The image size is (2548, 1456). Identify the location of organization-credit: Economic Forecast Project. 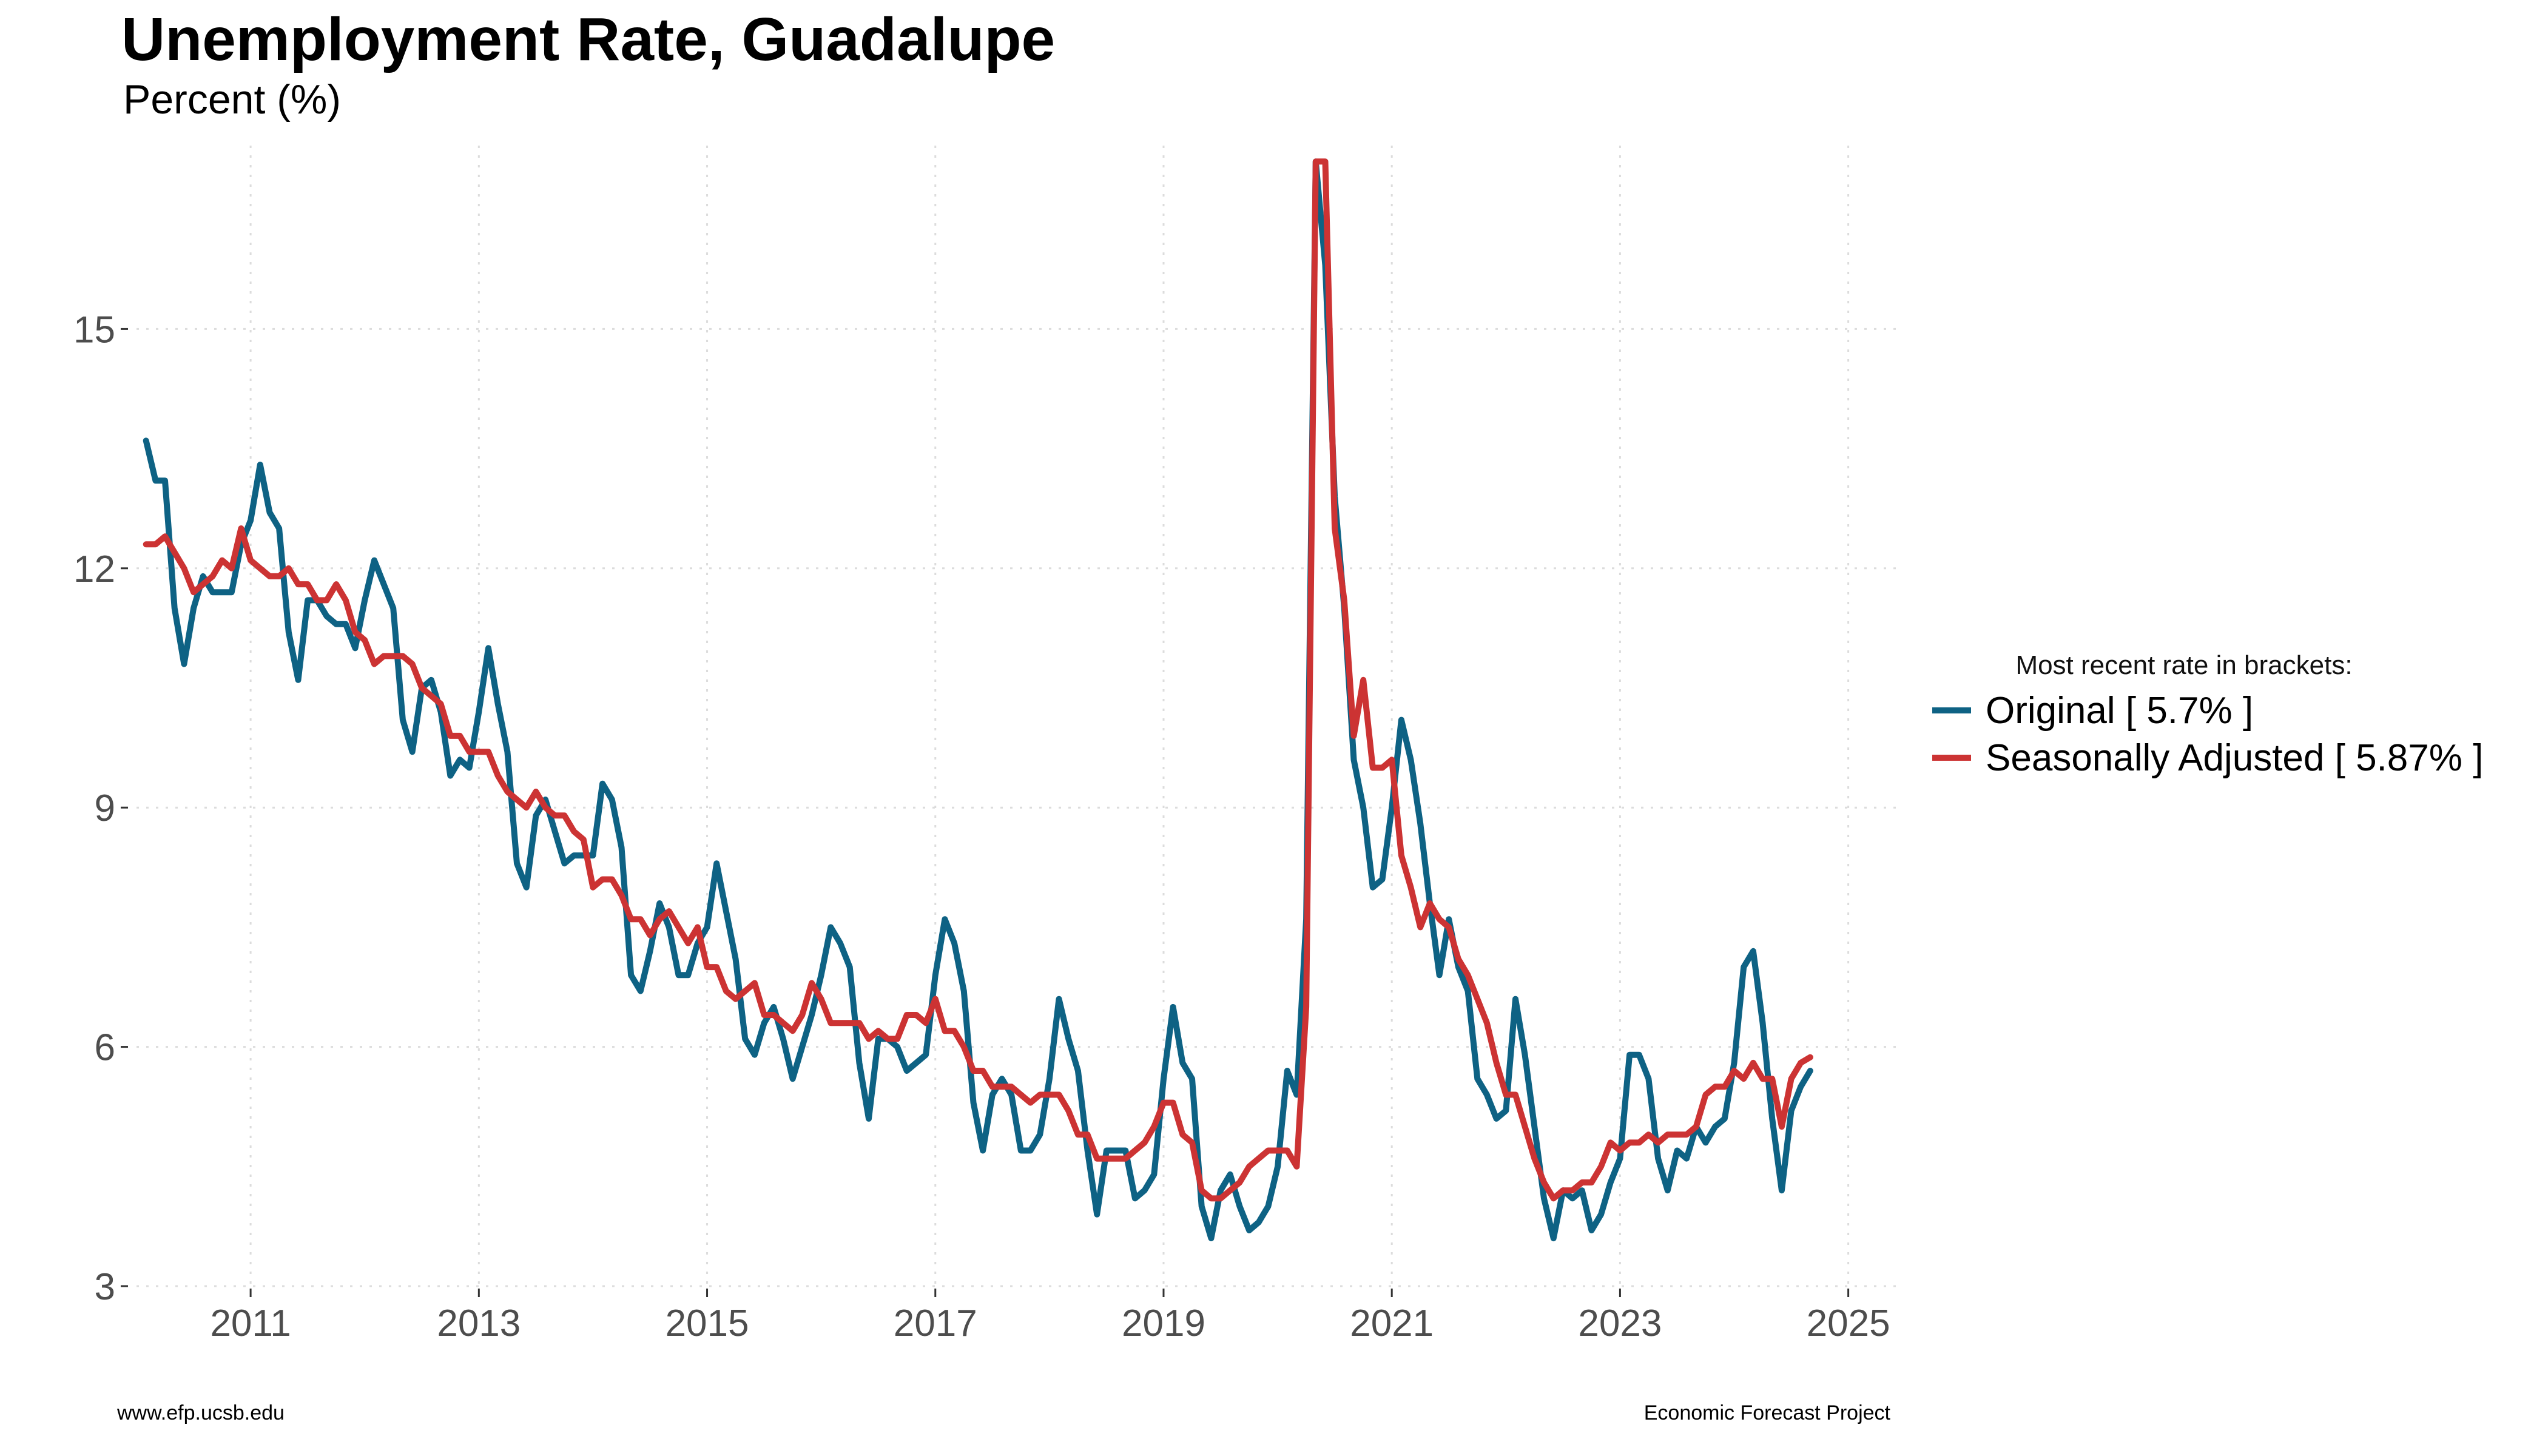
(1766, 1412).